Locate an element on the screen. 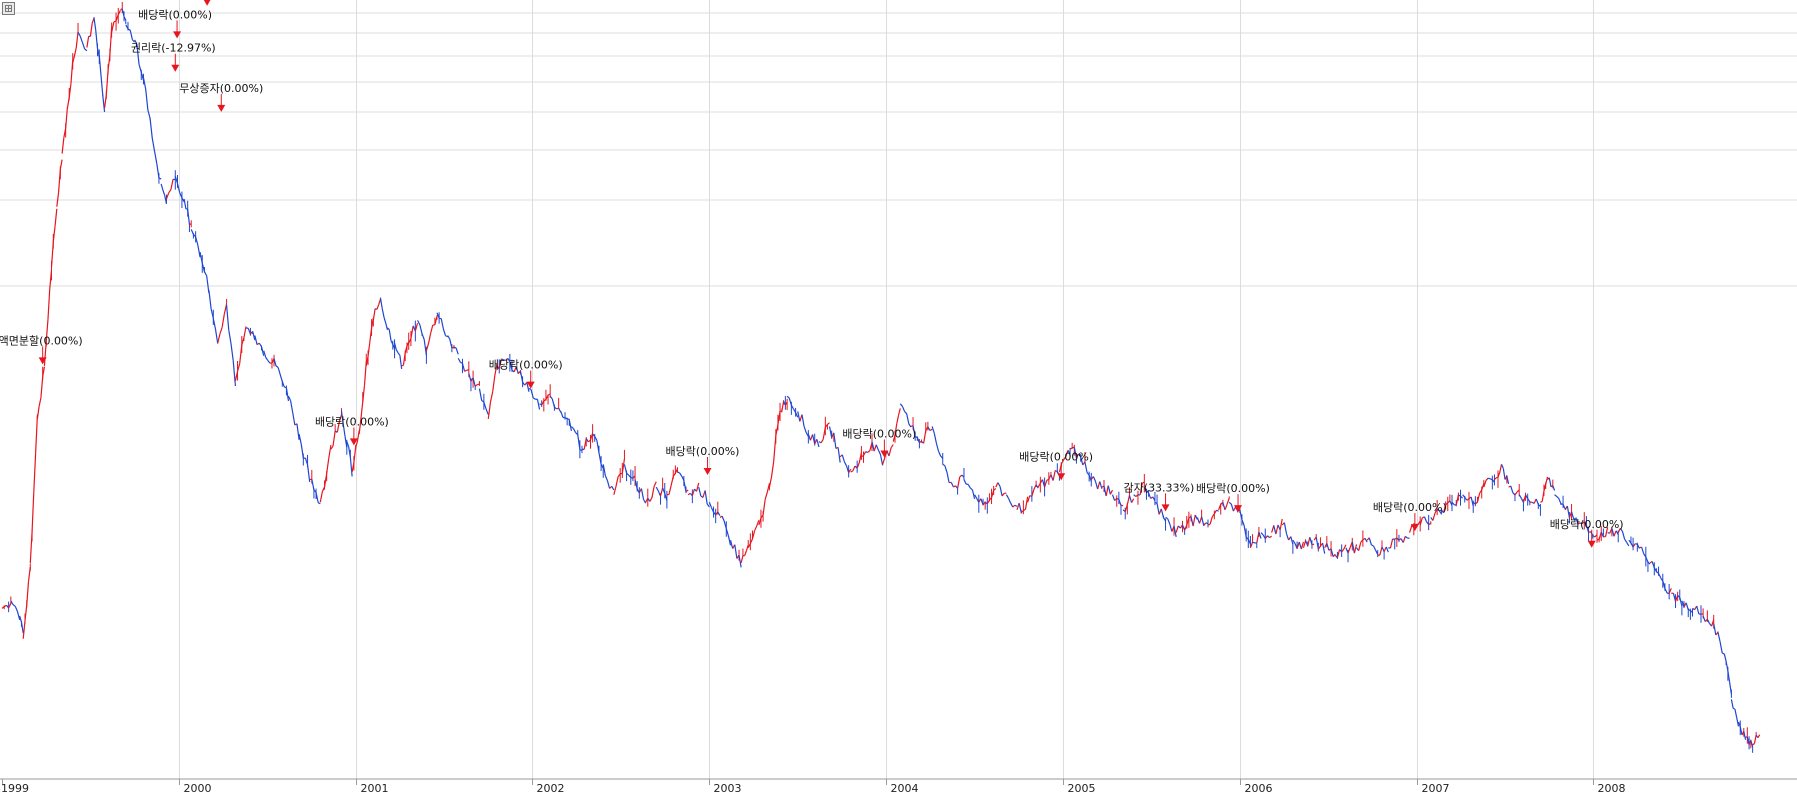  x-tick-label: 2003 is located at coordinates (728, 788).